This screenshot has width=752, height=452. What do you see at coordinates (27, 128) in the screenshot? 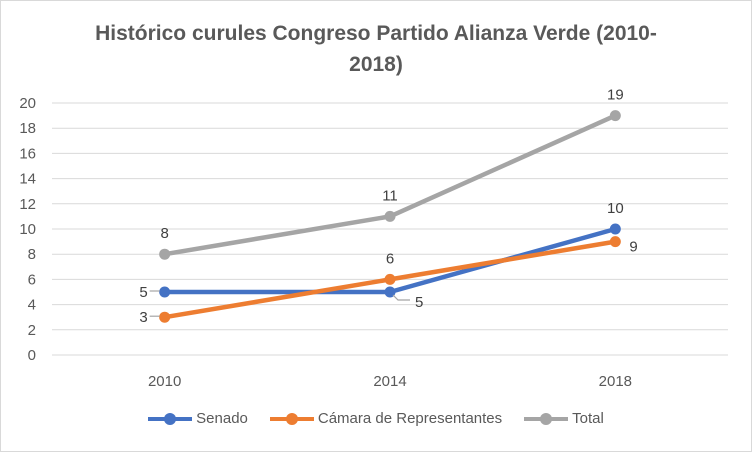
I see `y-tick-label: 18` at bounding box center [27, 128].